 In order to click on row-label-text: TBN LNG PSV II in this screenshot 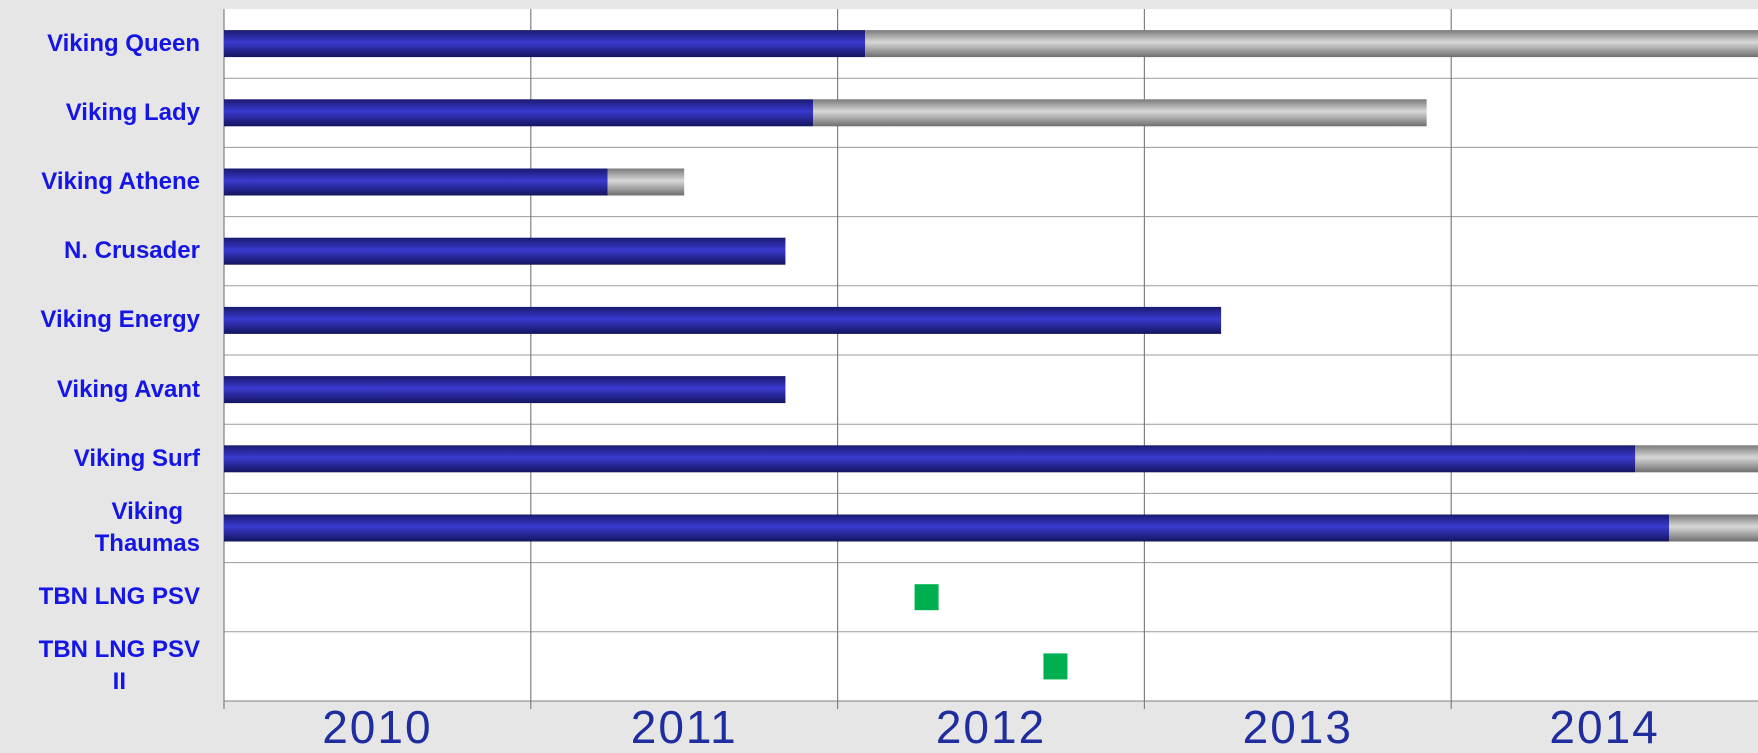, I will do `click(119, 666)`.